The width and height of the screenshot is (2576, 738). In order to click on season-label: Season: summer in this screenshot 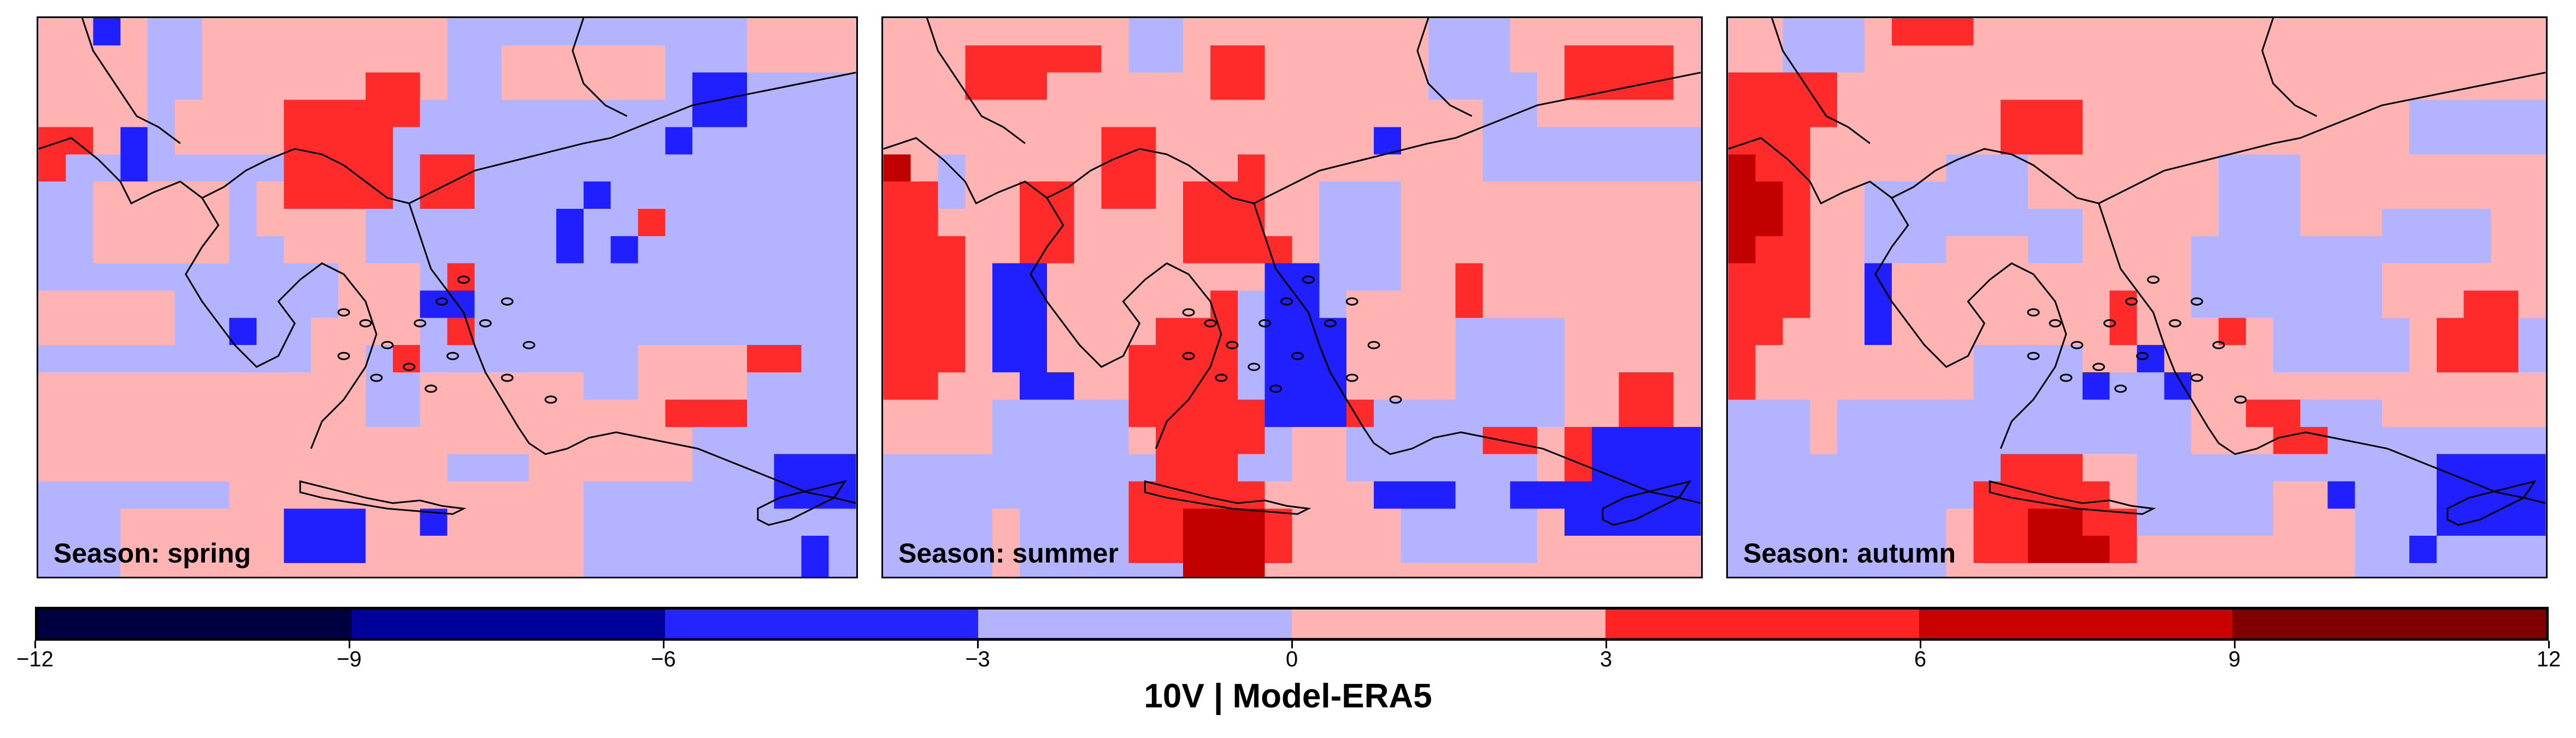, I will do `click(1008, 553)`.